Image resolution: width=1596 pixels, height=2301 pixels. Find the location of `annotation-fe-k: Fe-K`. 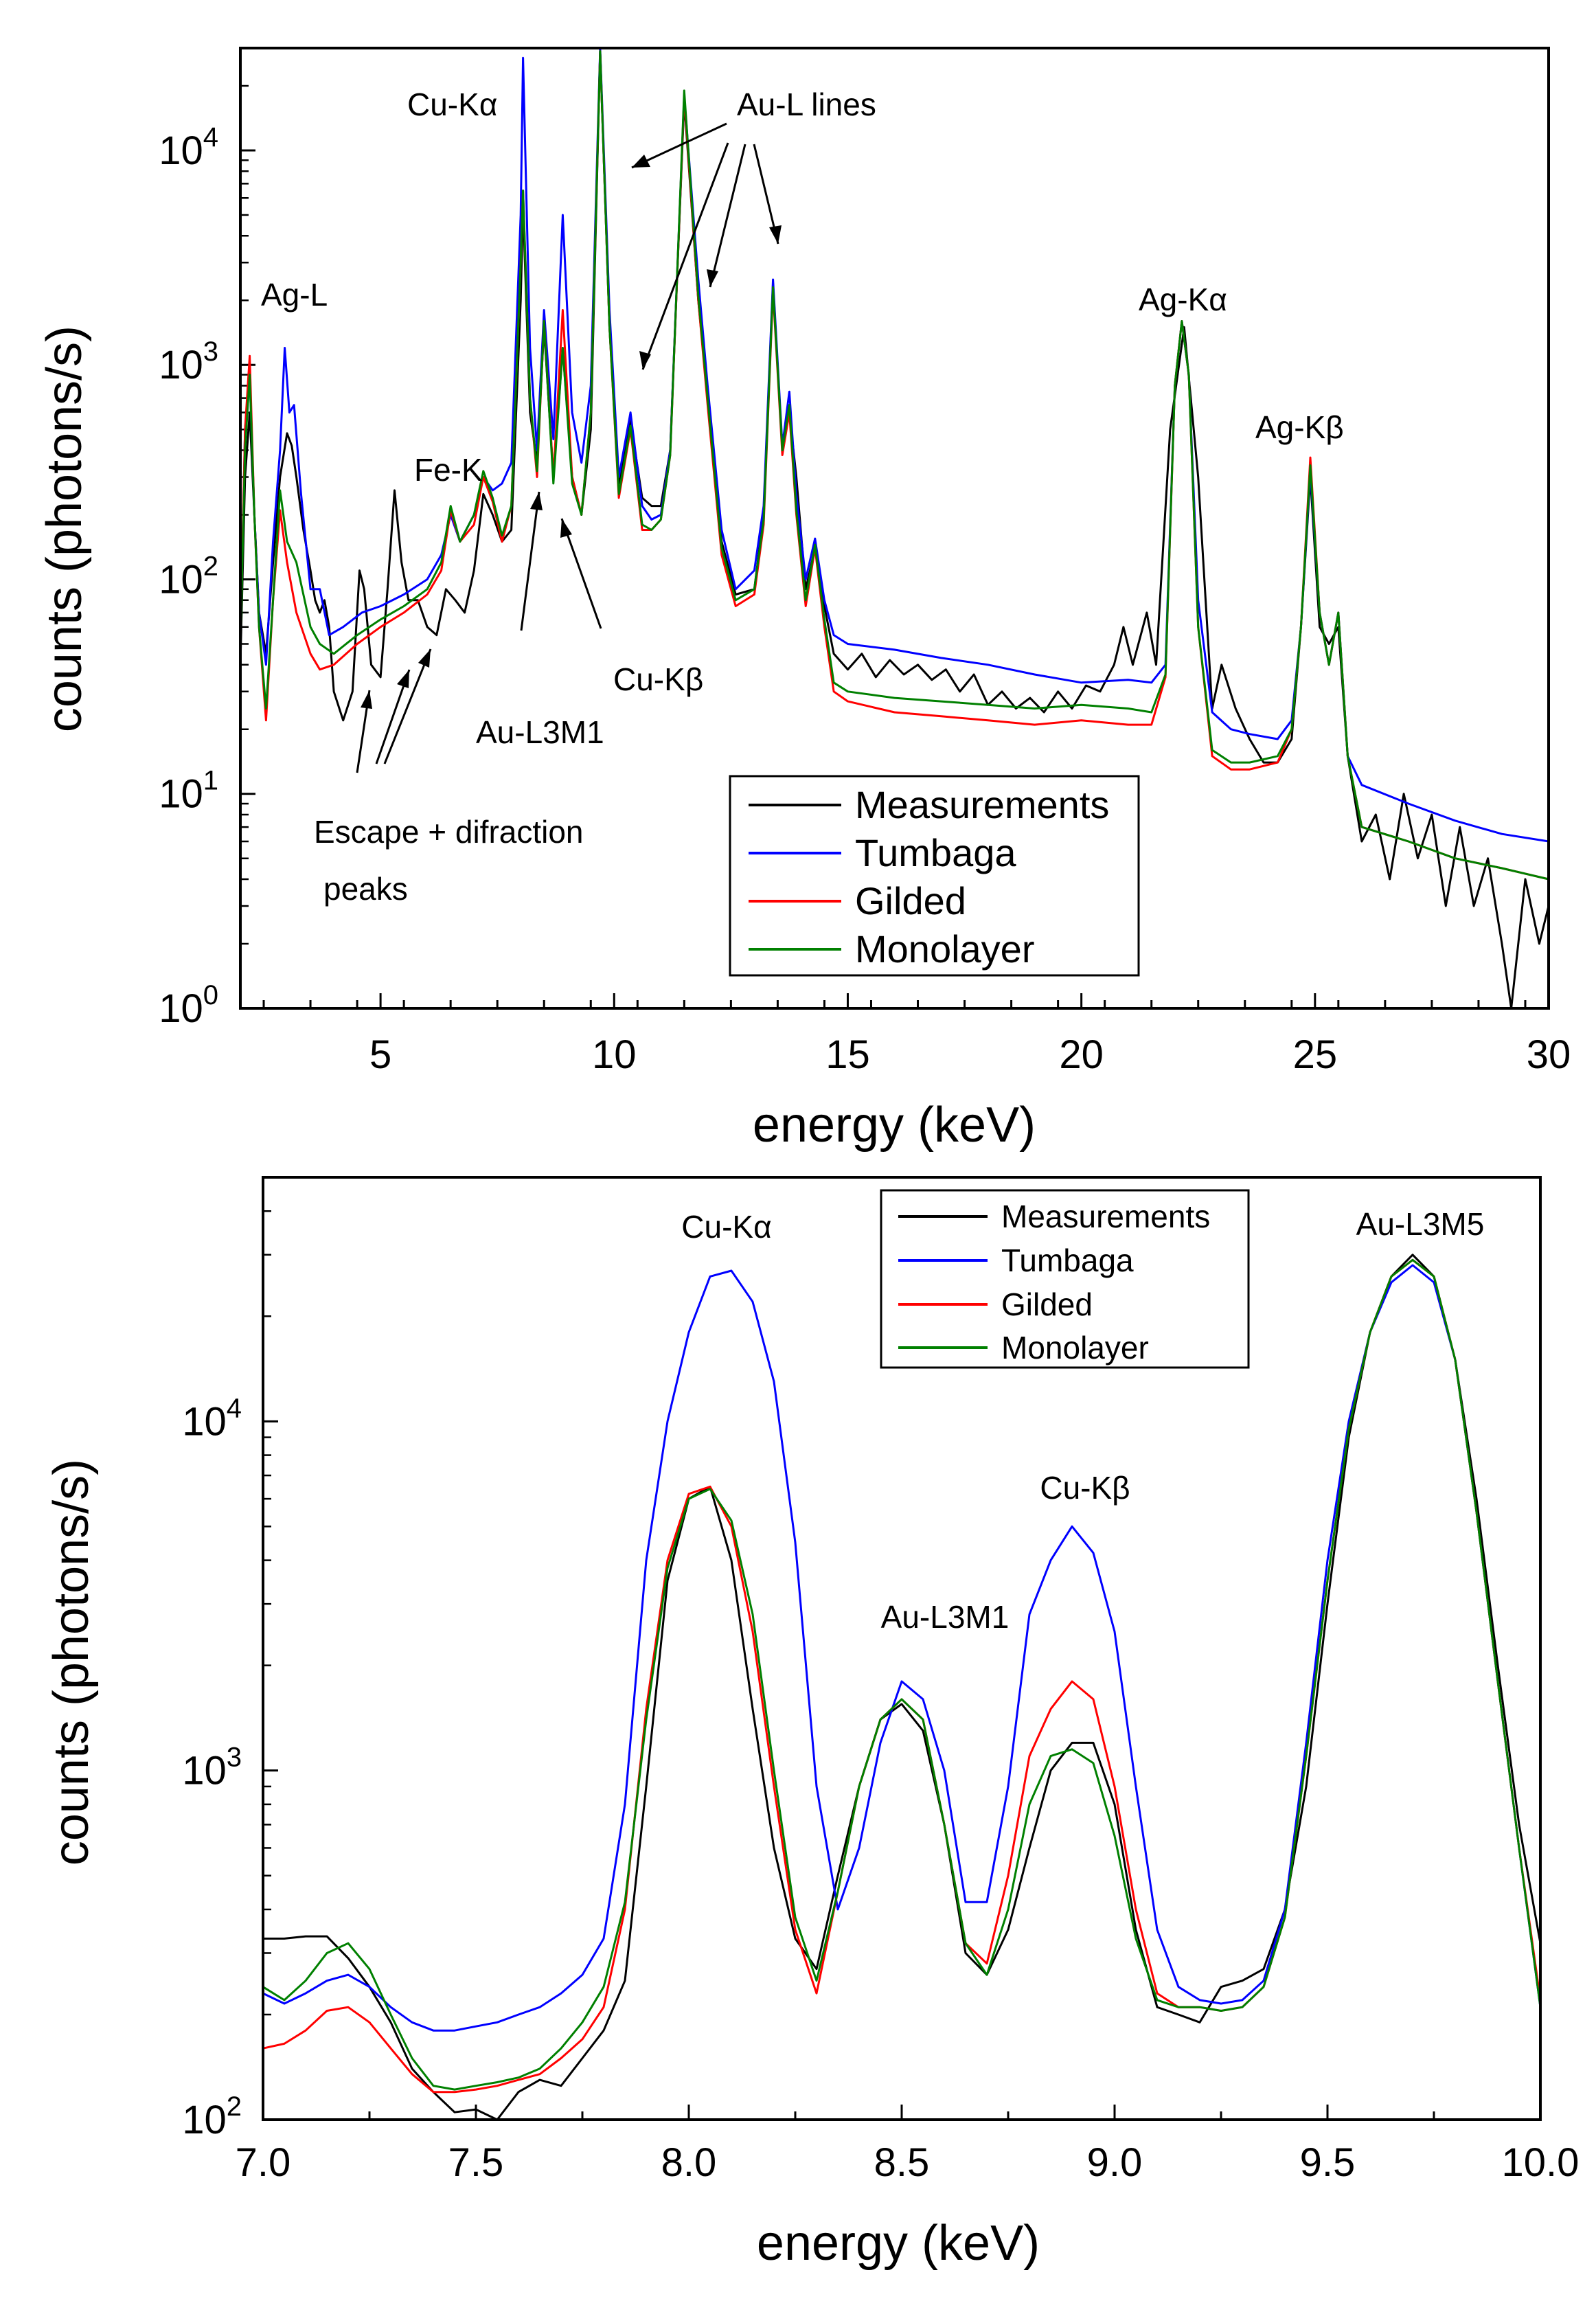

annotation-fe-k: Fe-K is located at coordinates (448, 470).